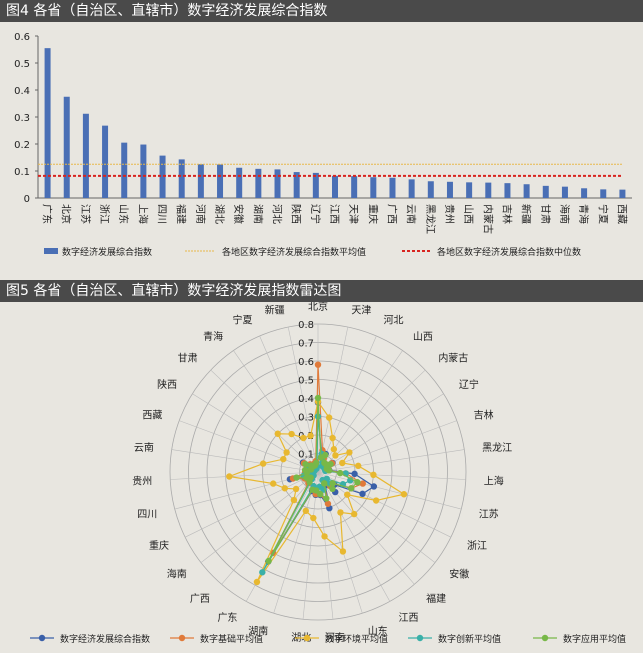  I want to click on radar-category-label: 新疆, so click(275, 309).